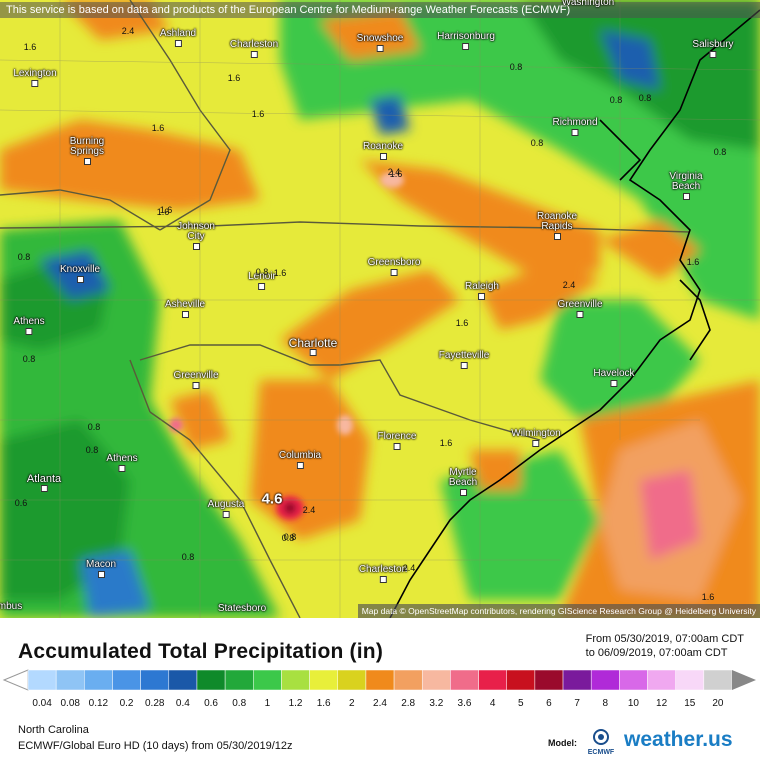 The image size is (760, 761). What do you see at coordinates (436, 703) in the screenshot?
I see `colorbar-tick-label: 3.2` at bounding box center [436, 703].